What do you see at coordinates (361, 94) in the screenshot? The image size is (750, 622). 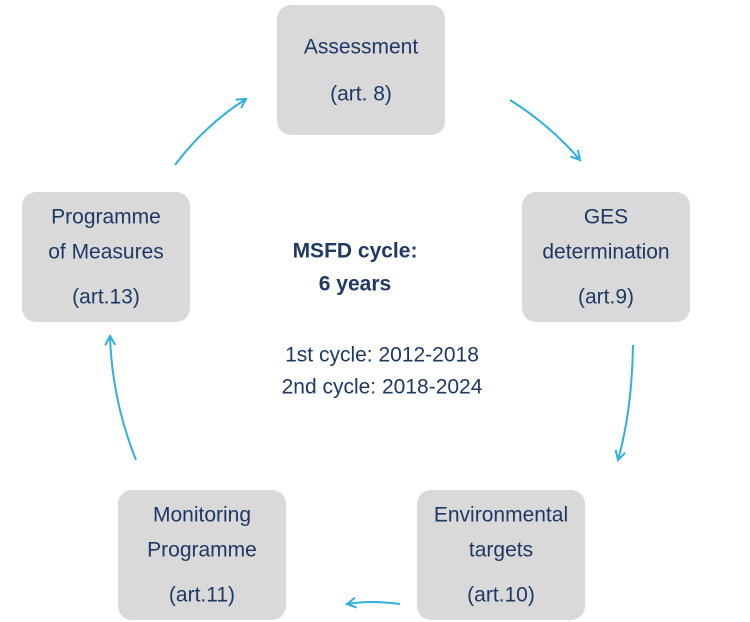 I see `node-ref: (art. 8)` at bounding box center [361, 94].